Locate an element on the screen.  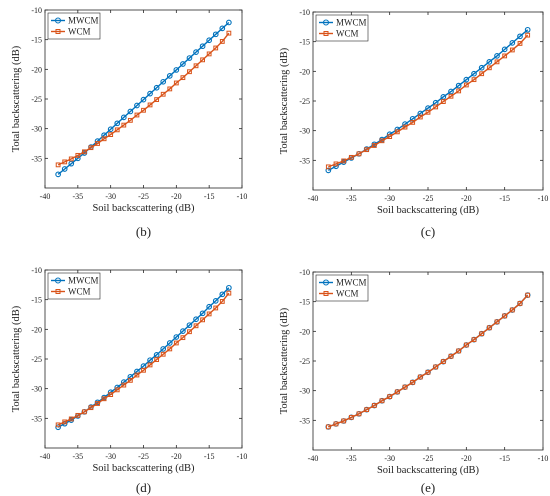
x-tick-label: -10 is located at coordinates (242, 196).